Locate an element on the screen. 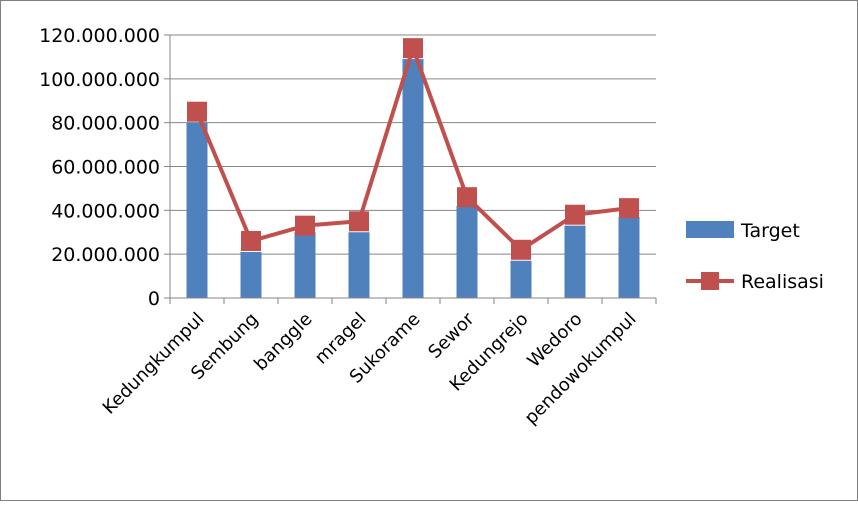 The image size is (858, 505). y-tick-label: 60.000.000 is located at coordinates (105, 168).